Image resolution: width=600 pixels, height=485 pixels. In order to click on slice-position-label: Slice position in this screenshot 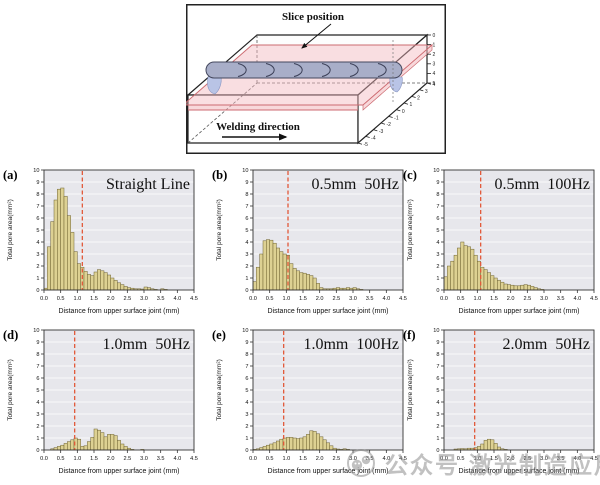, I will do `click(313, 17)`.